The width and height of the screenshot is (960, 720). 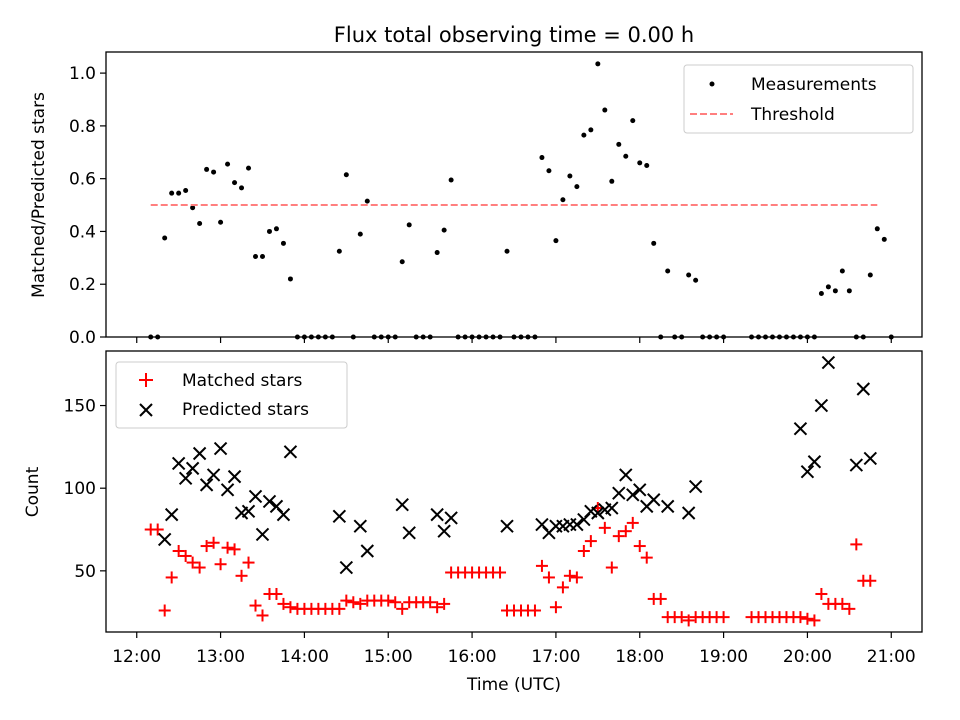 I want to click on y-tick-label: 0.6, so click(x=82, y=180).